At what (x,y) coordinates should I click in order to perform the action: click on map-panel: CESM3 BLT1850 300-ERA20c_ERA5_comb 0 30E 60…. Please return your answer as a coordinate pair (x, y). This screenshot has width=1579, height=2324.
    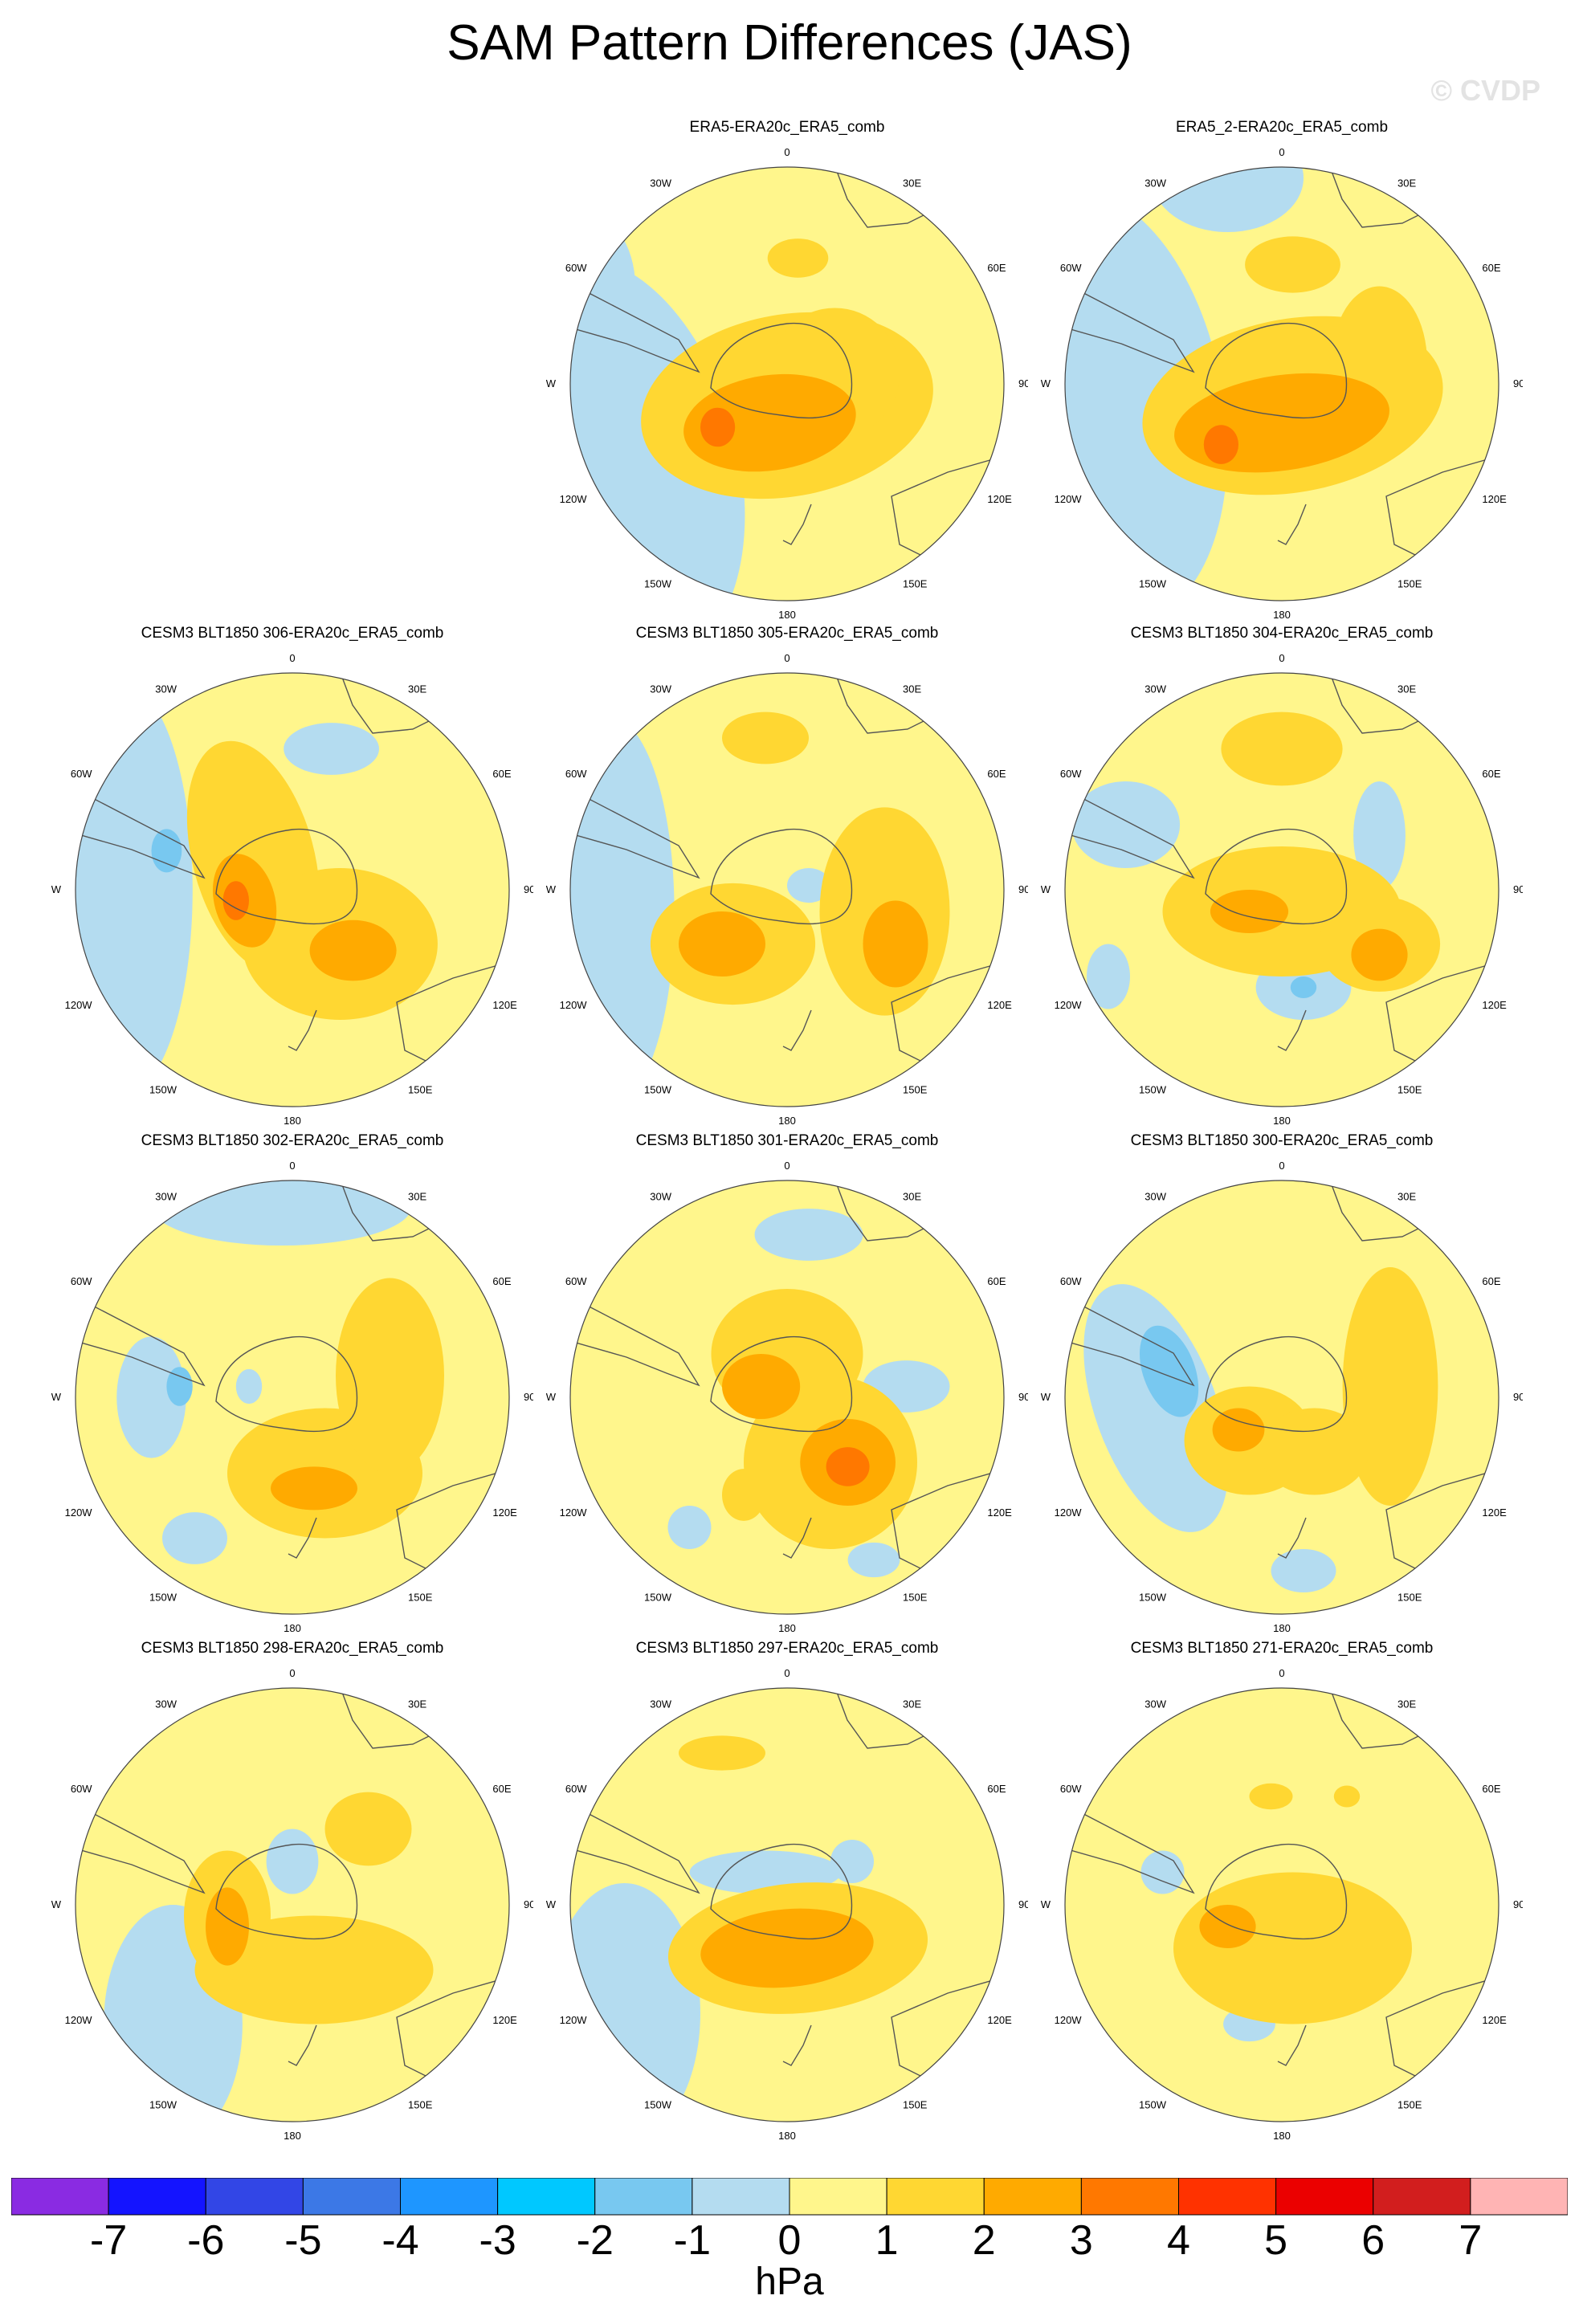
    Looking at the image, I should click on (1282, 1385).